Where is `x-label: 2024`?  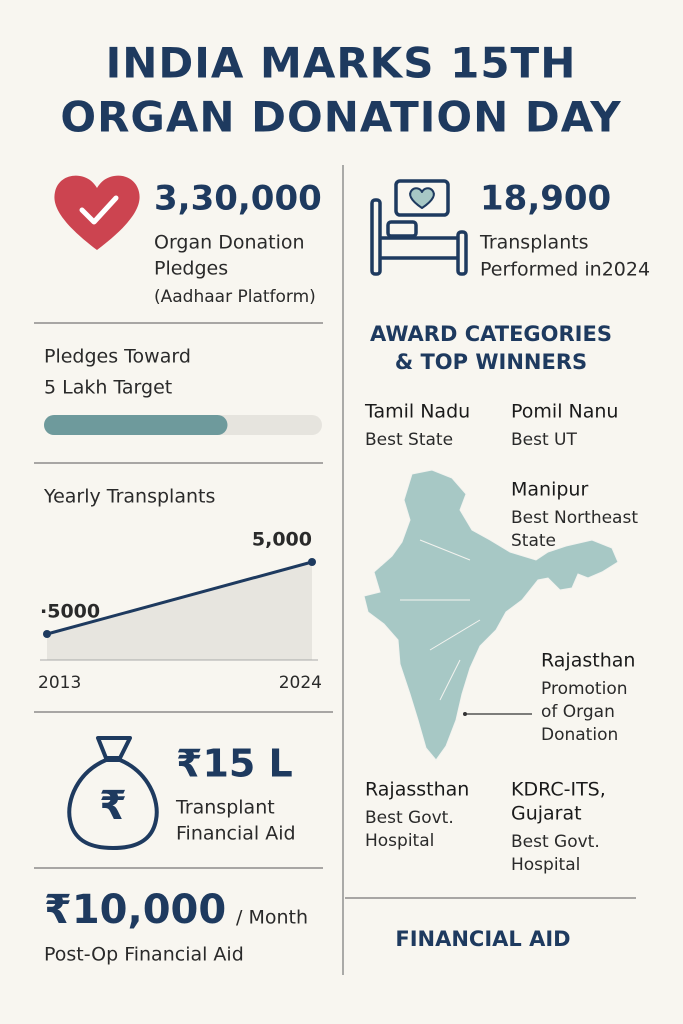
x-label: 2024 is located at coordinates (300, 683).